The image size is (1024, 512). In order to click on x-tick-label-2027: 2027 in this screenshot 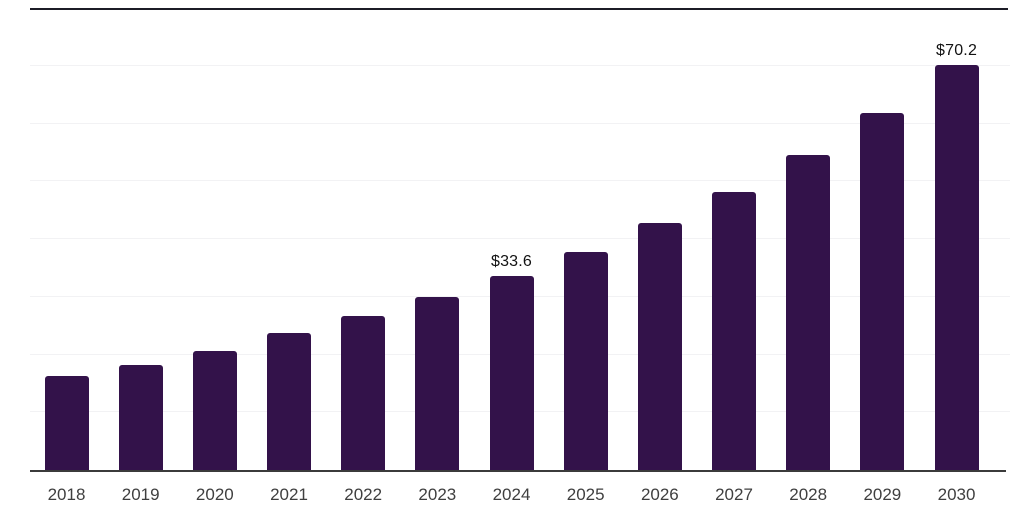, I will do `click(734, 494)`.